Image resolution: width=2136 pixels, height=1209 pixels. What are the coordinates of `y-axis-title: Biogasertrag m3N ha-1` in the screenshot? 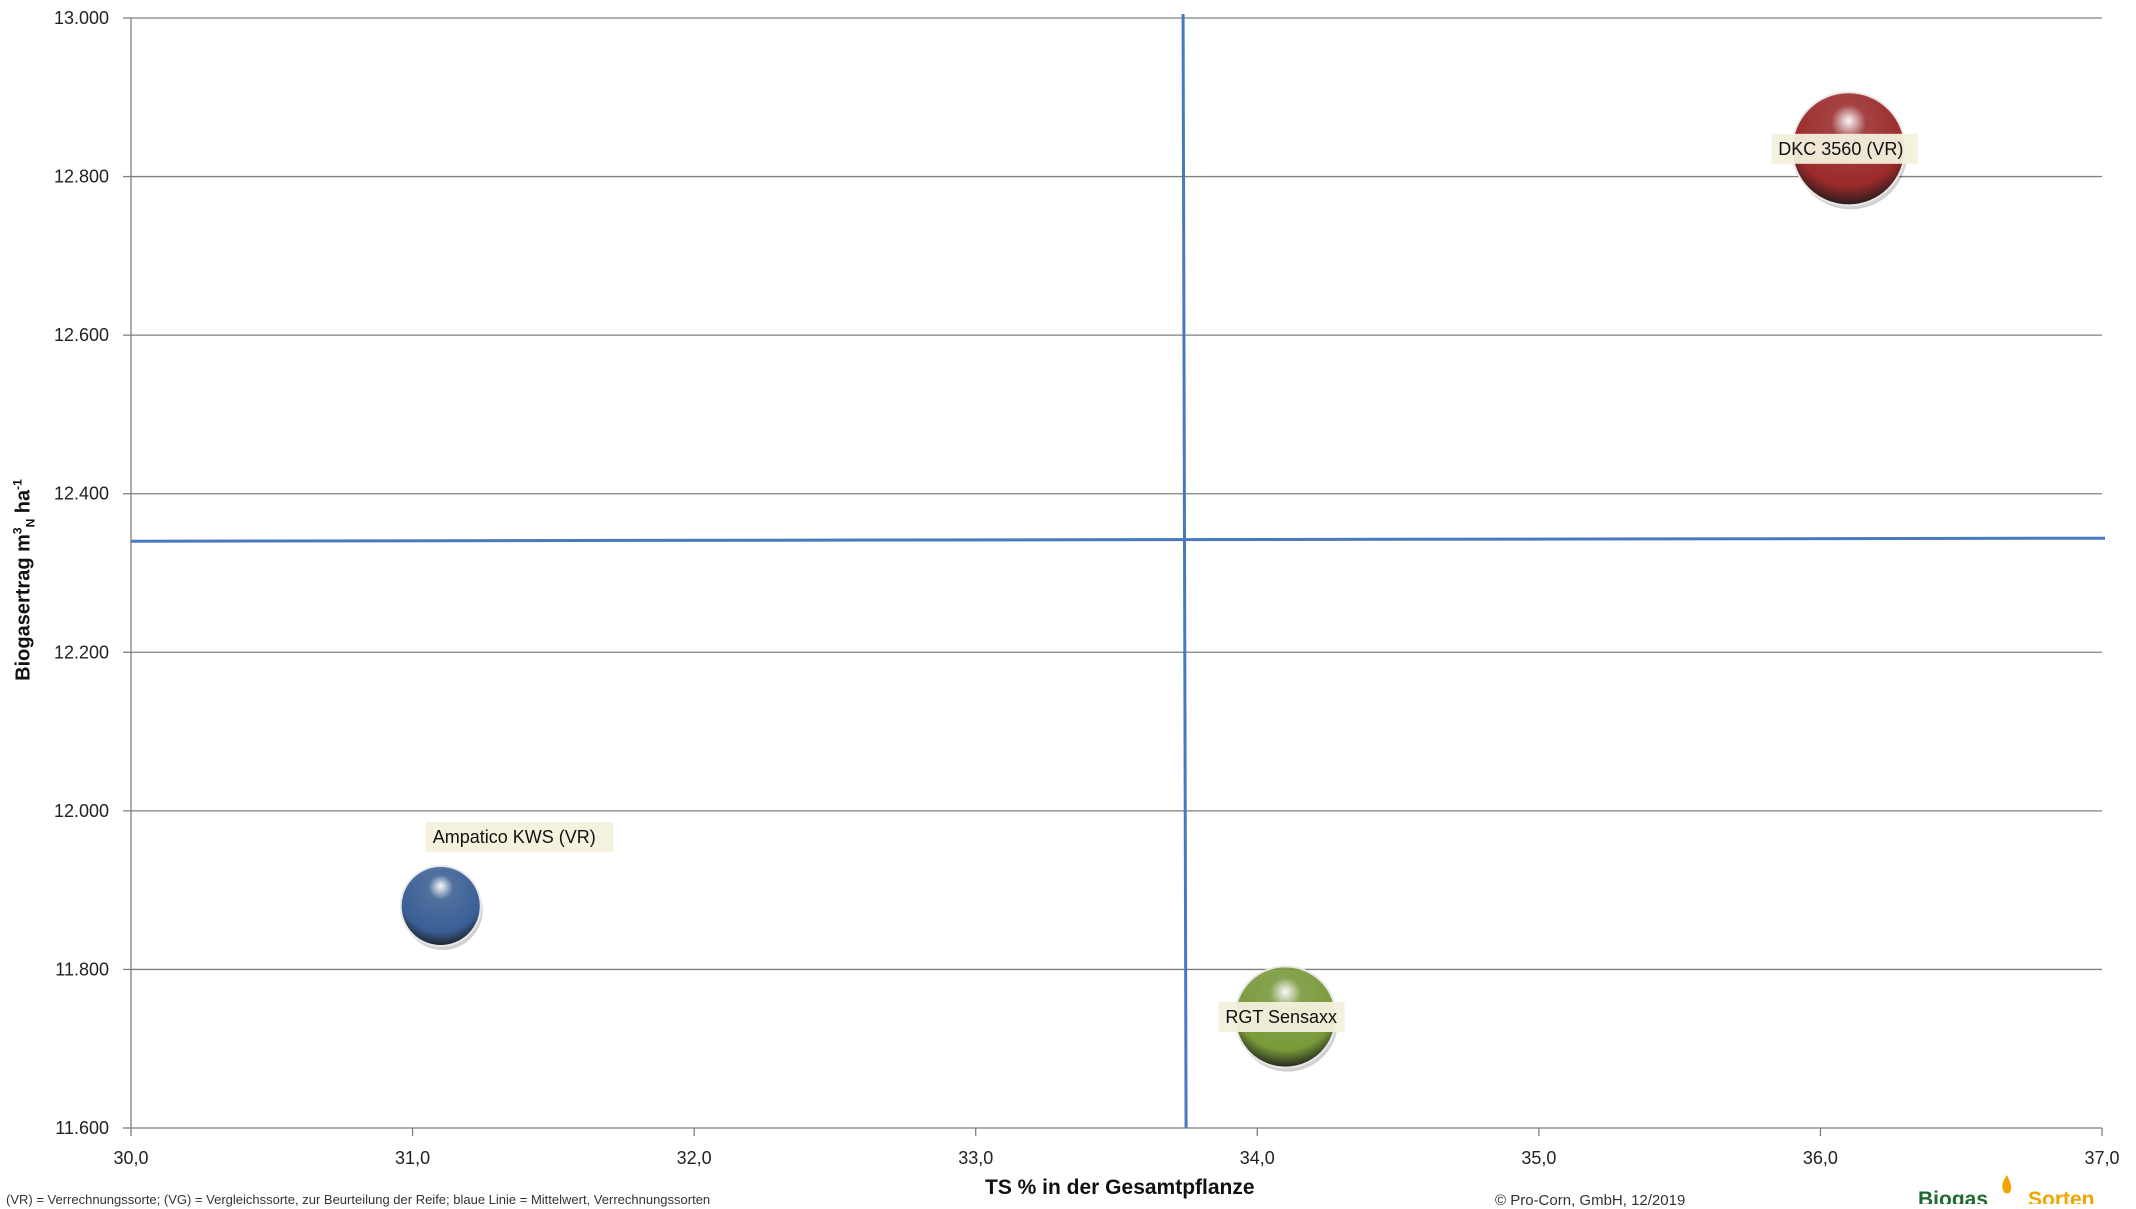 It's located at (24, 580).